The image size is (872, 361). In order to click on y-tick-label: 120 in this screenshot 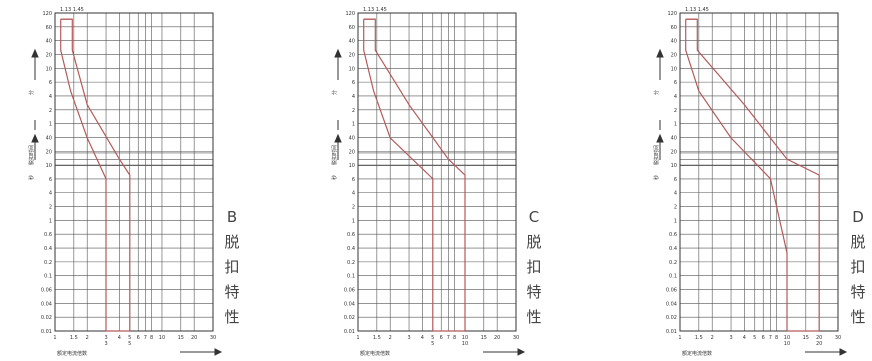, I will do `click(350, 14)`.